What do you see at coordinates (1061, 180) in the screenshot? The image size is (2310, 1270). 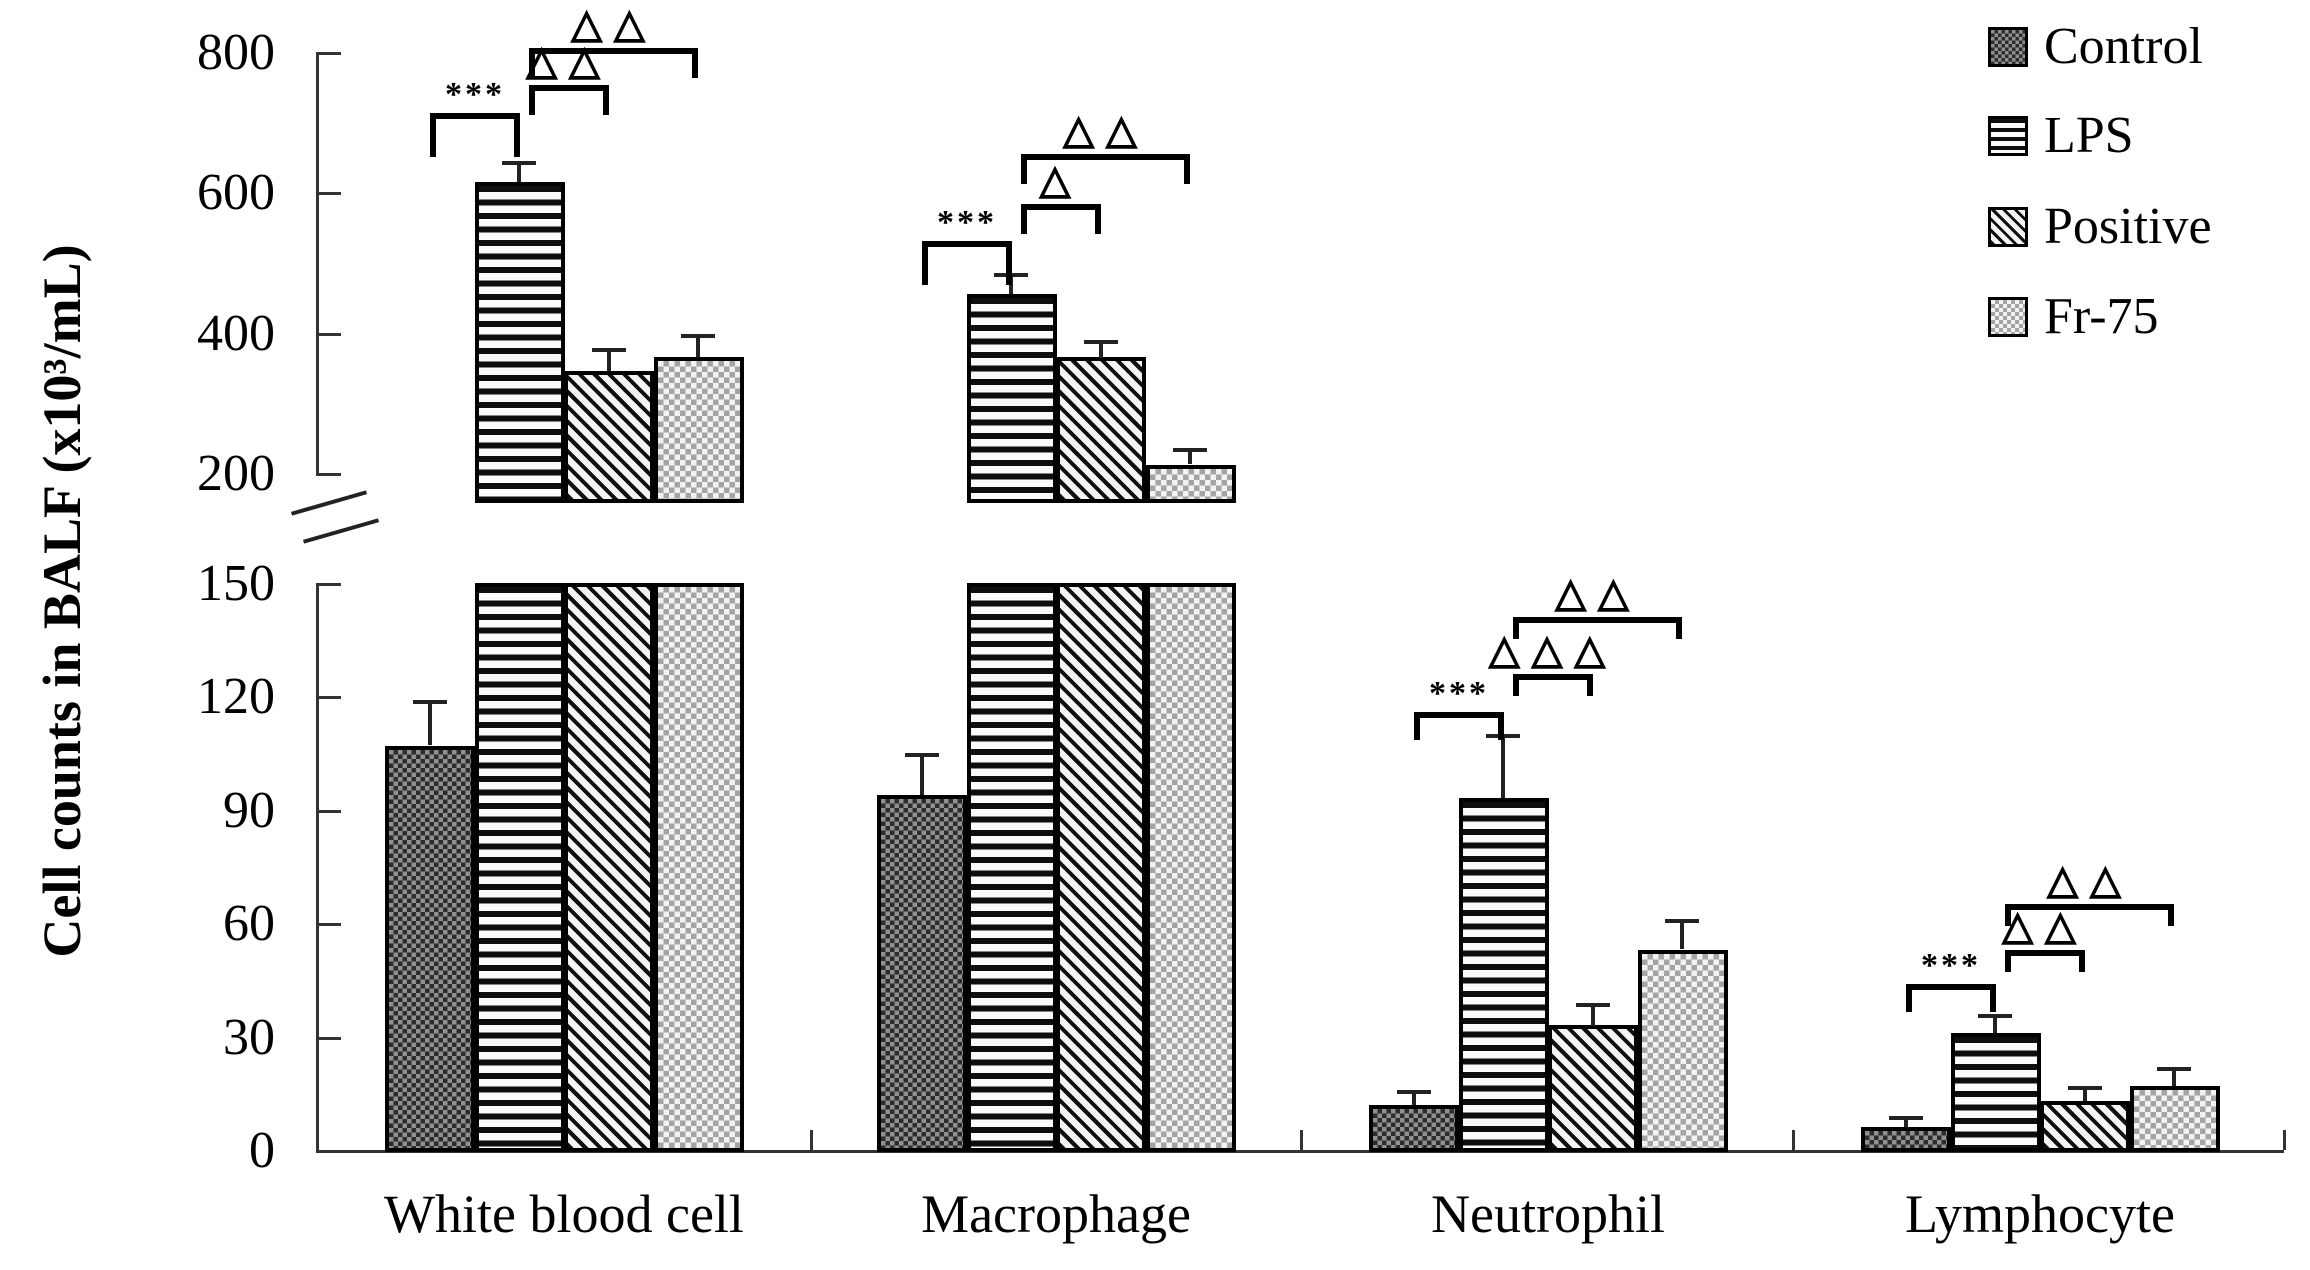 I see `significance-label: △` at bounding box center [1061, 180].